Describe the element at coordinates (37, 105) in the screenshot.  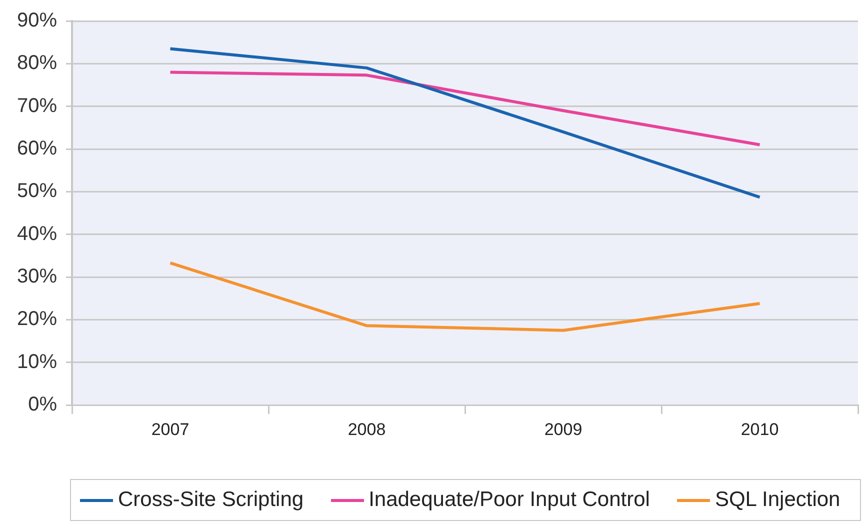
I see `y-tick-label: 70%` at that location.